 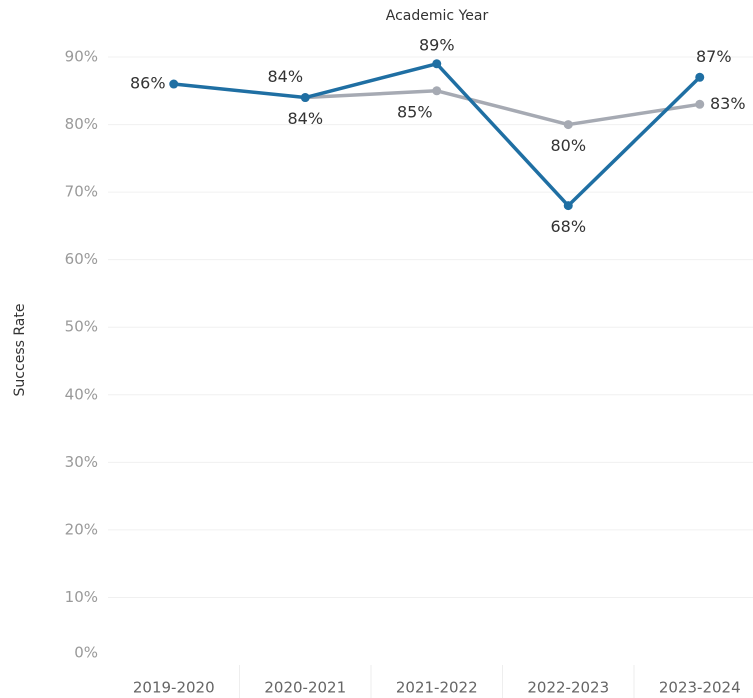 What do you see at coordinates (81, 327) in the screenshot?
I see `y-tick-label: 50%` at bounding box center [81, 327].